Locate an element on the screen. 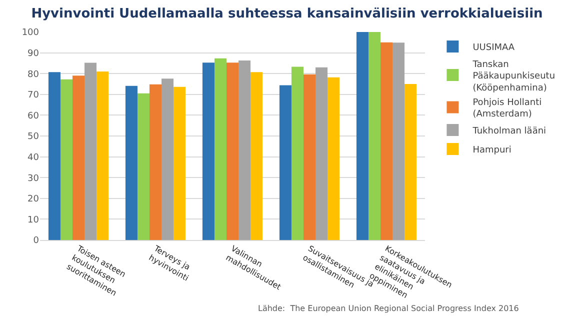  y-tick-label: 0 is located at coordinates (36, 241).